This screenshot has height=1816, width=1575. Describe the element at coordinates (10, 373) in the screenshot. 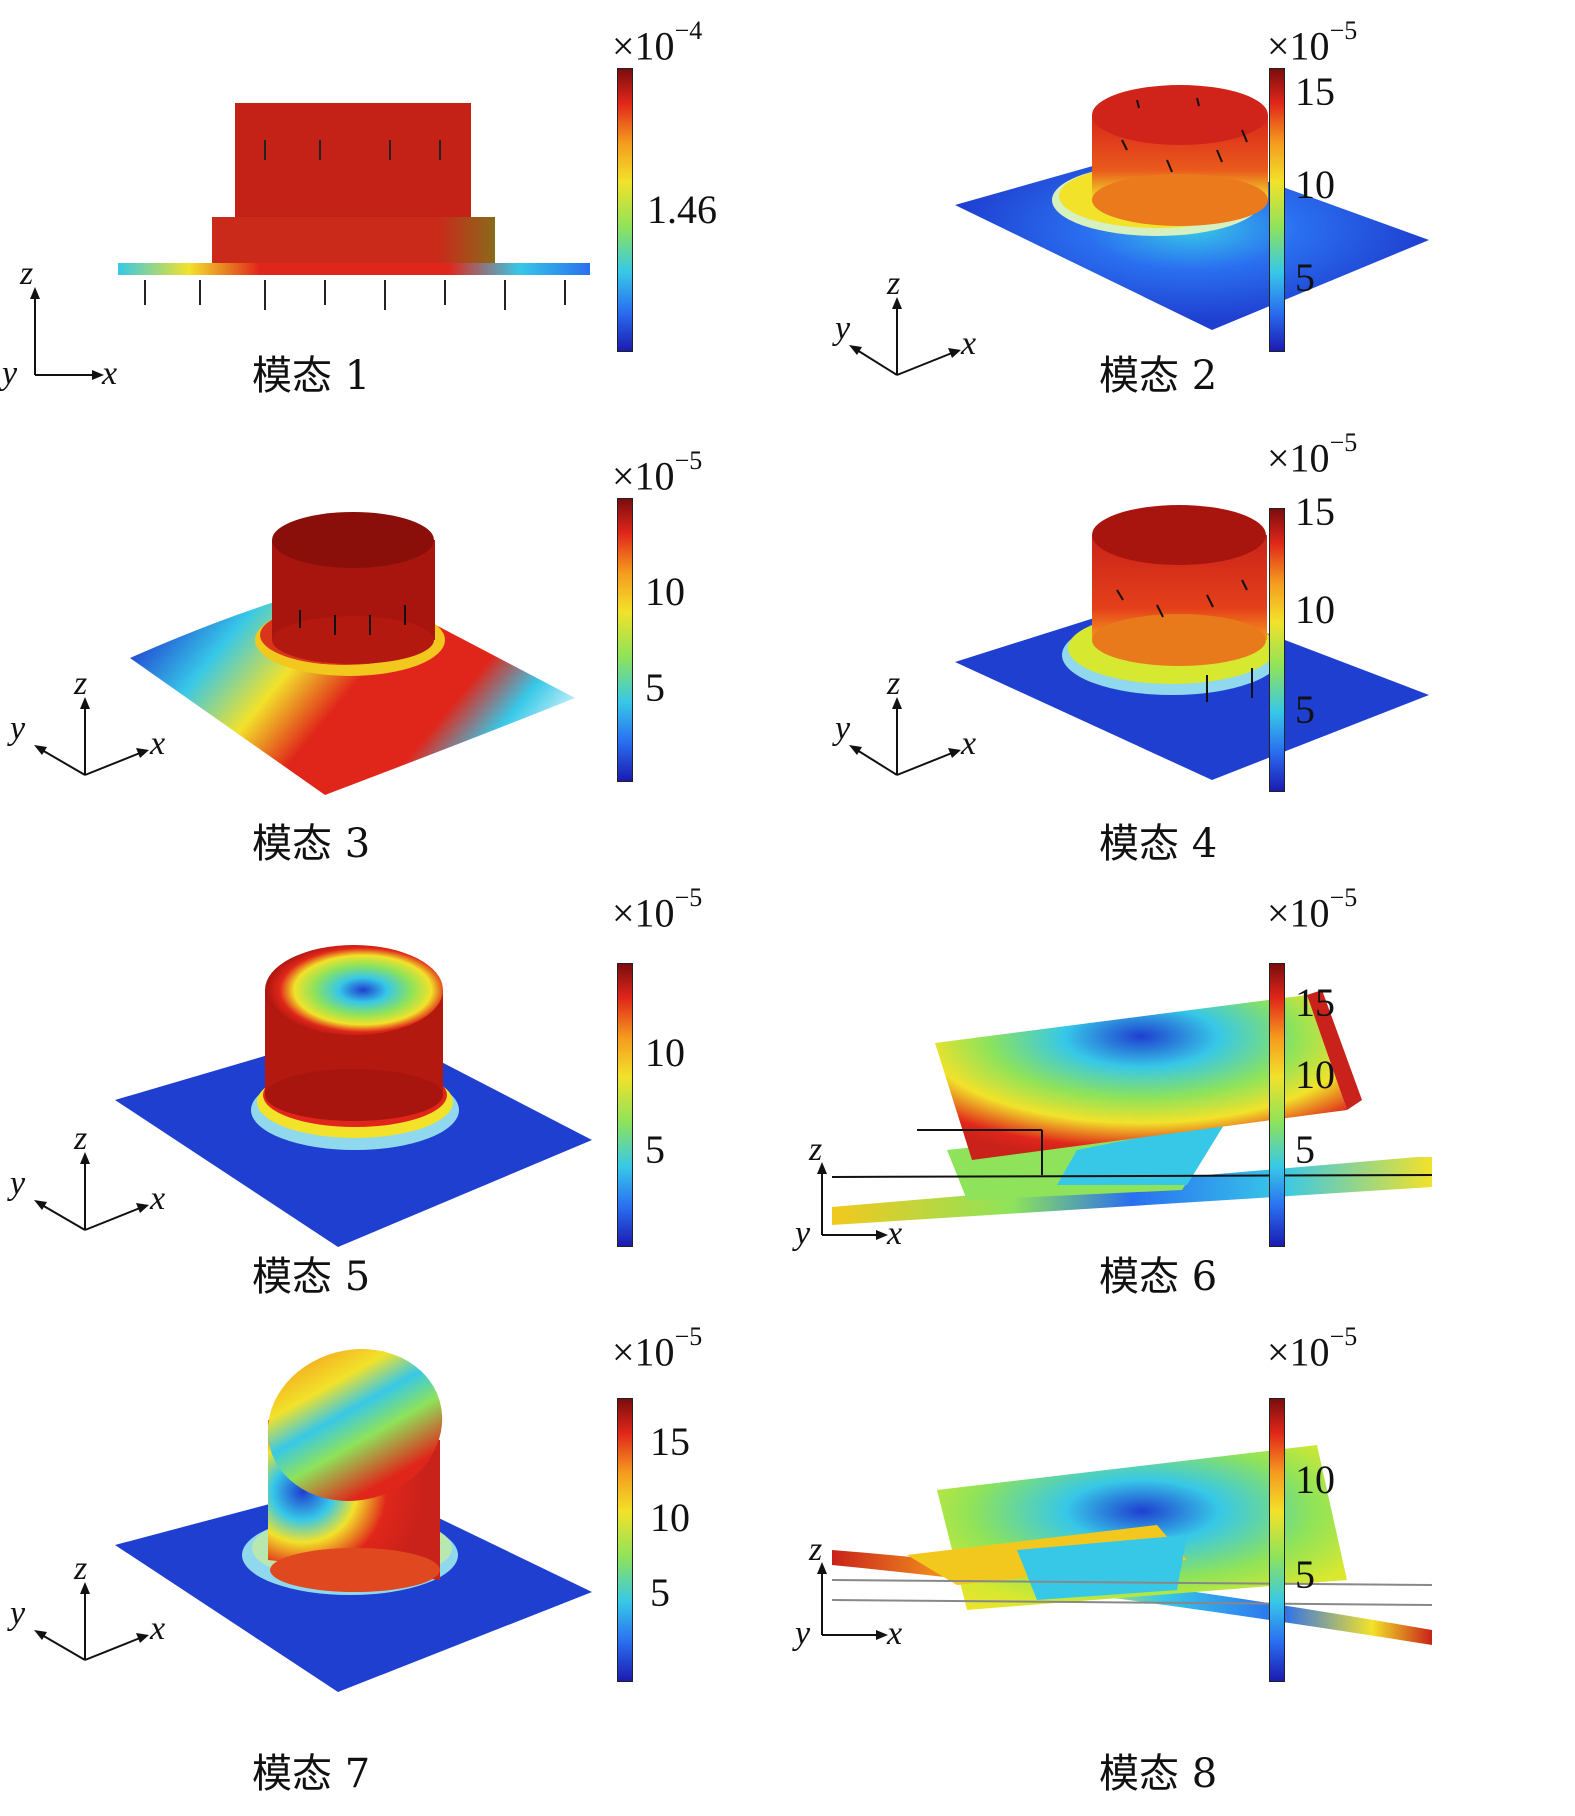

I see `mode-1-y-label: y` at that location.